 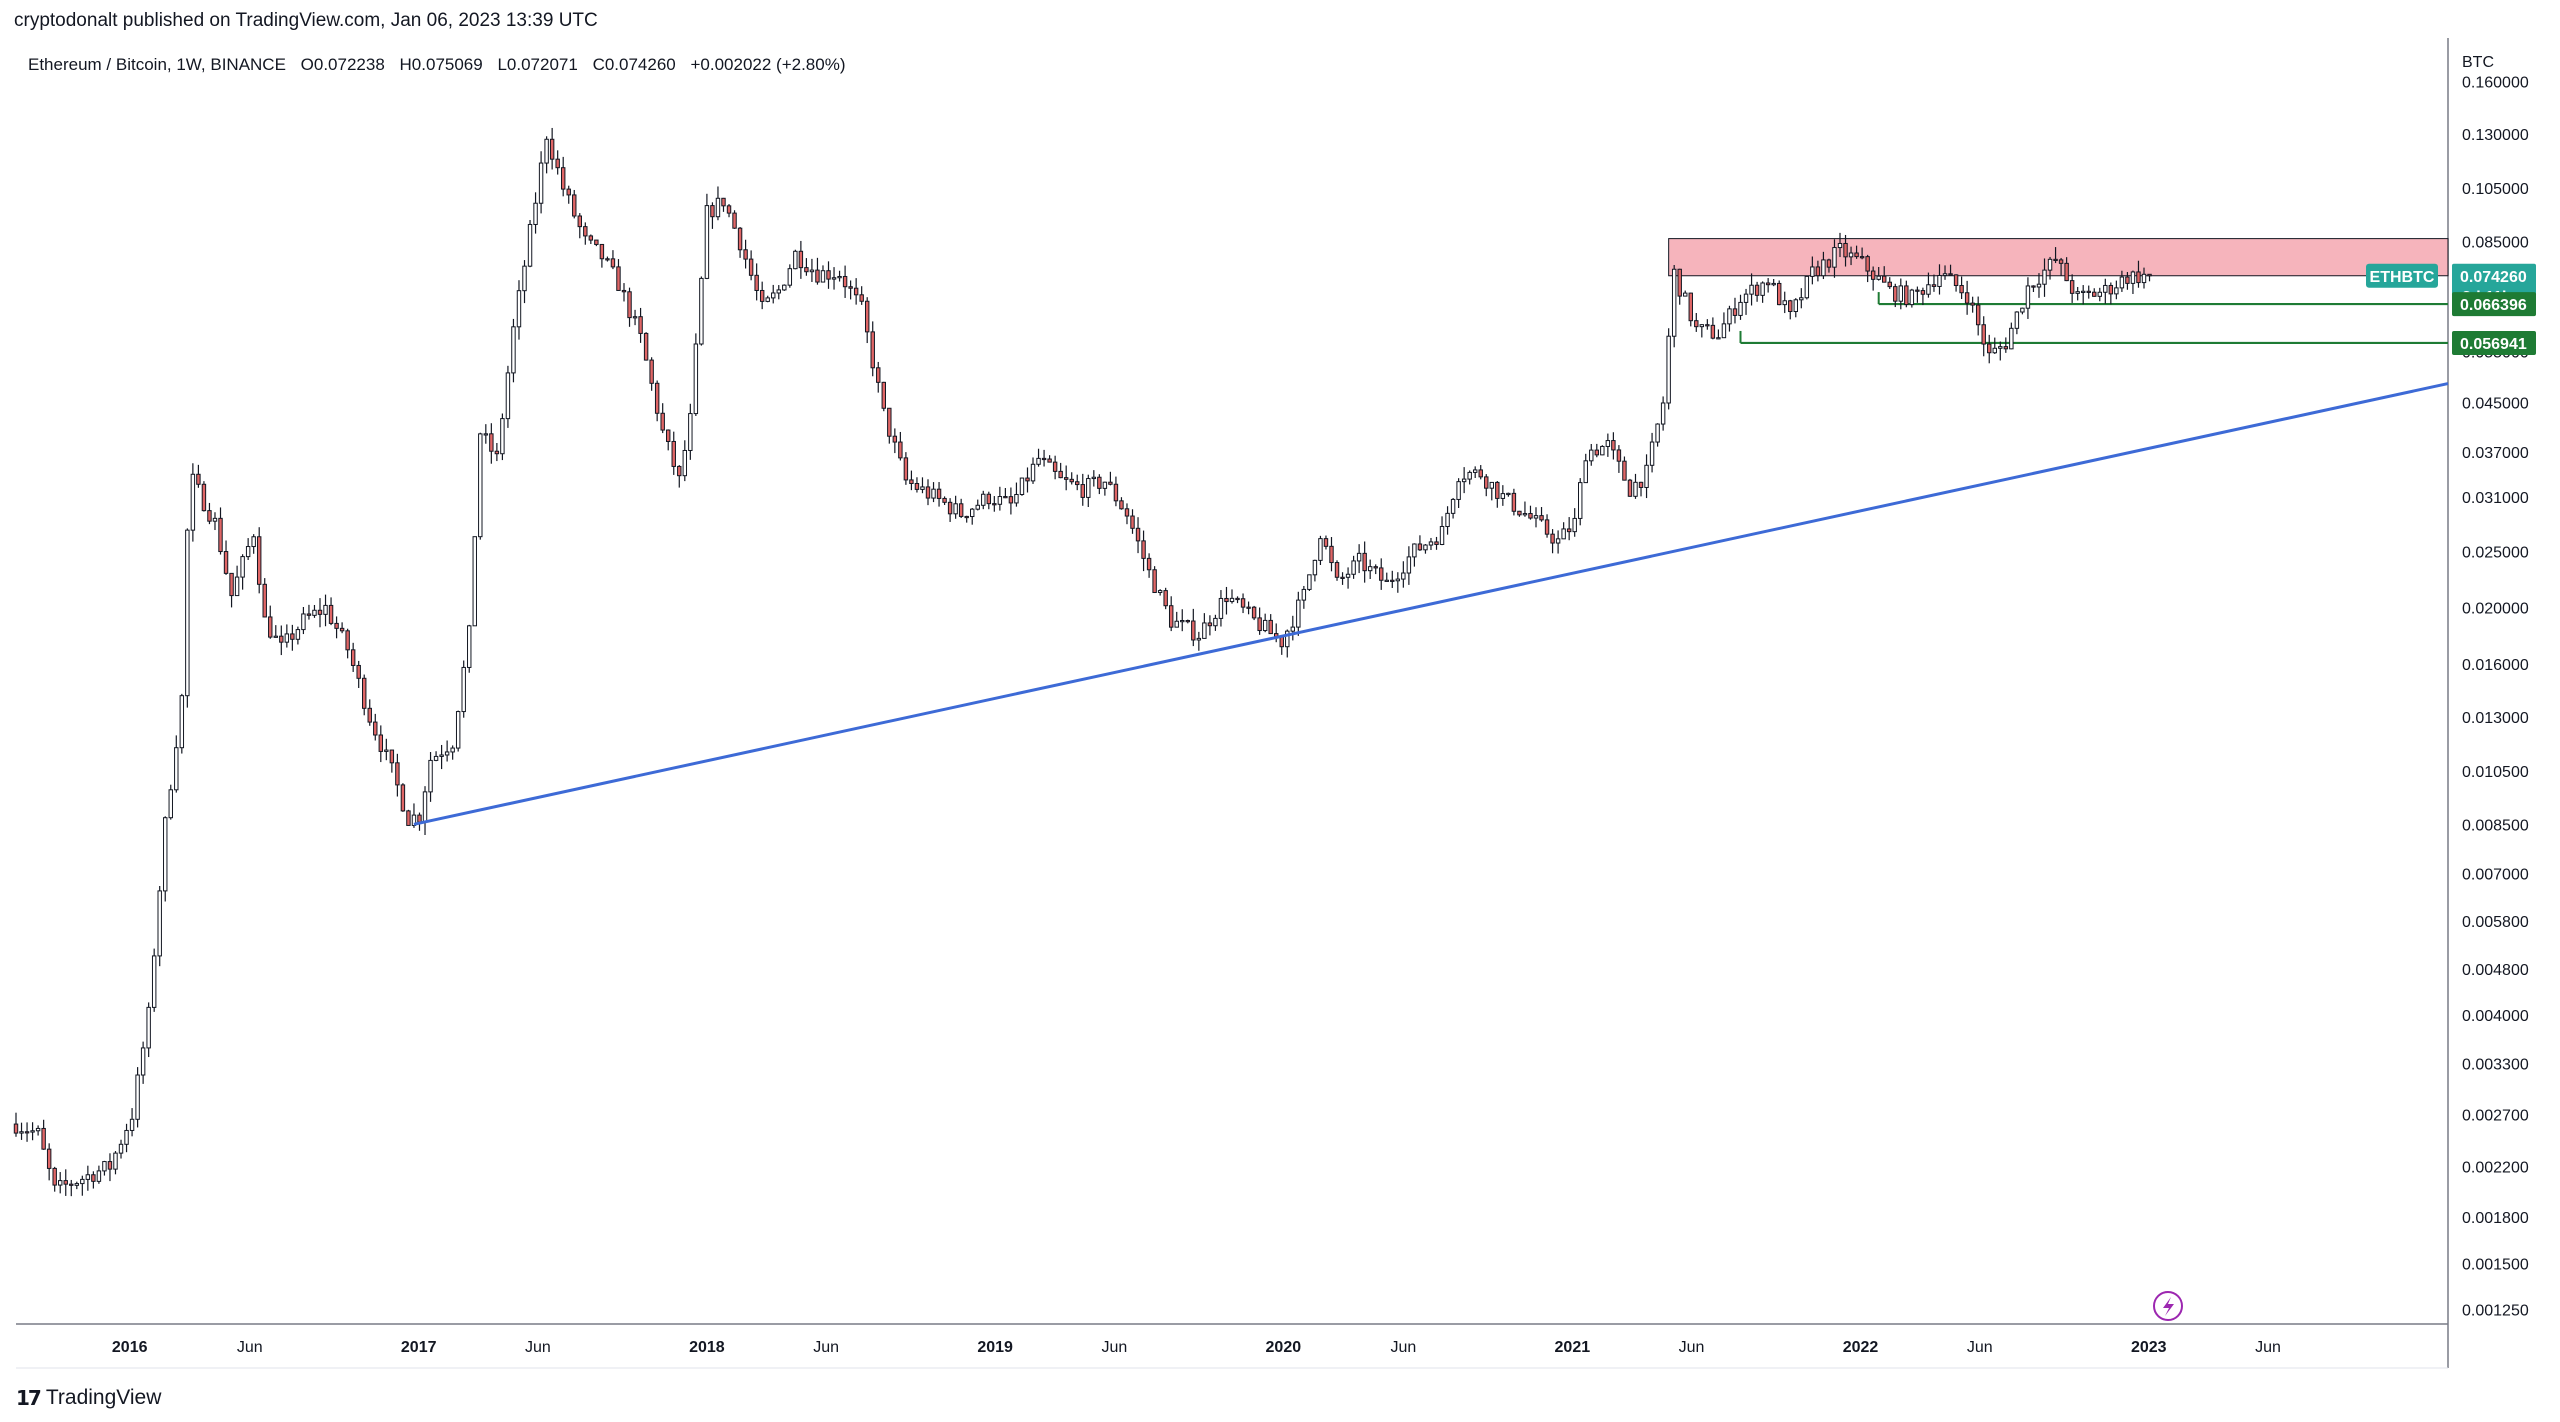 What do you see at coordinates (2495, 552) in the screenshot?
I see `y-tick-label: 0.025000` at bounding box center [2495, 552].